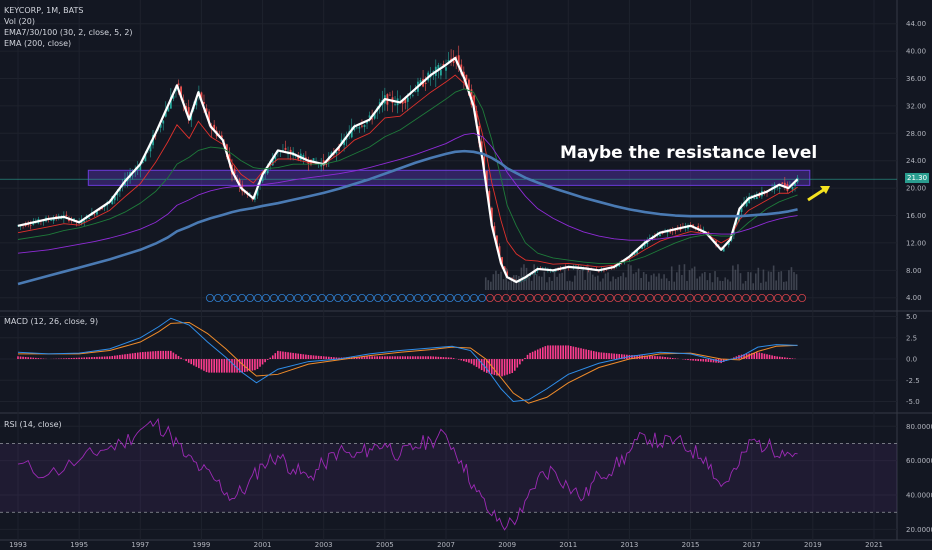 The width and height of the screenshot is (932, 550). What do you see at coordinates (911, 338) in the screenshot?
I see `y-tick-label: 2.5` at bounding box center [911, 338].